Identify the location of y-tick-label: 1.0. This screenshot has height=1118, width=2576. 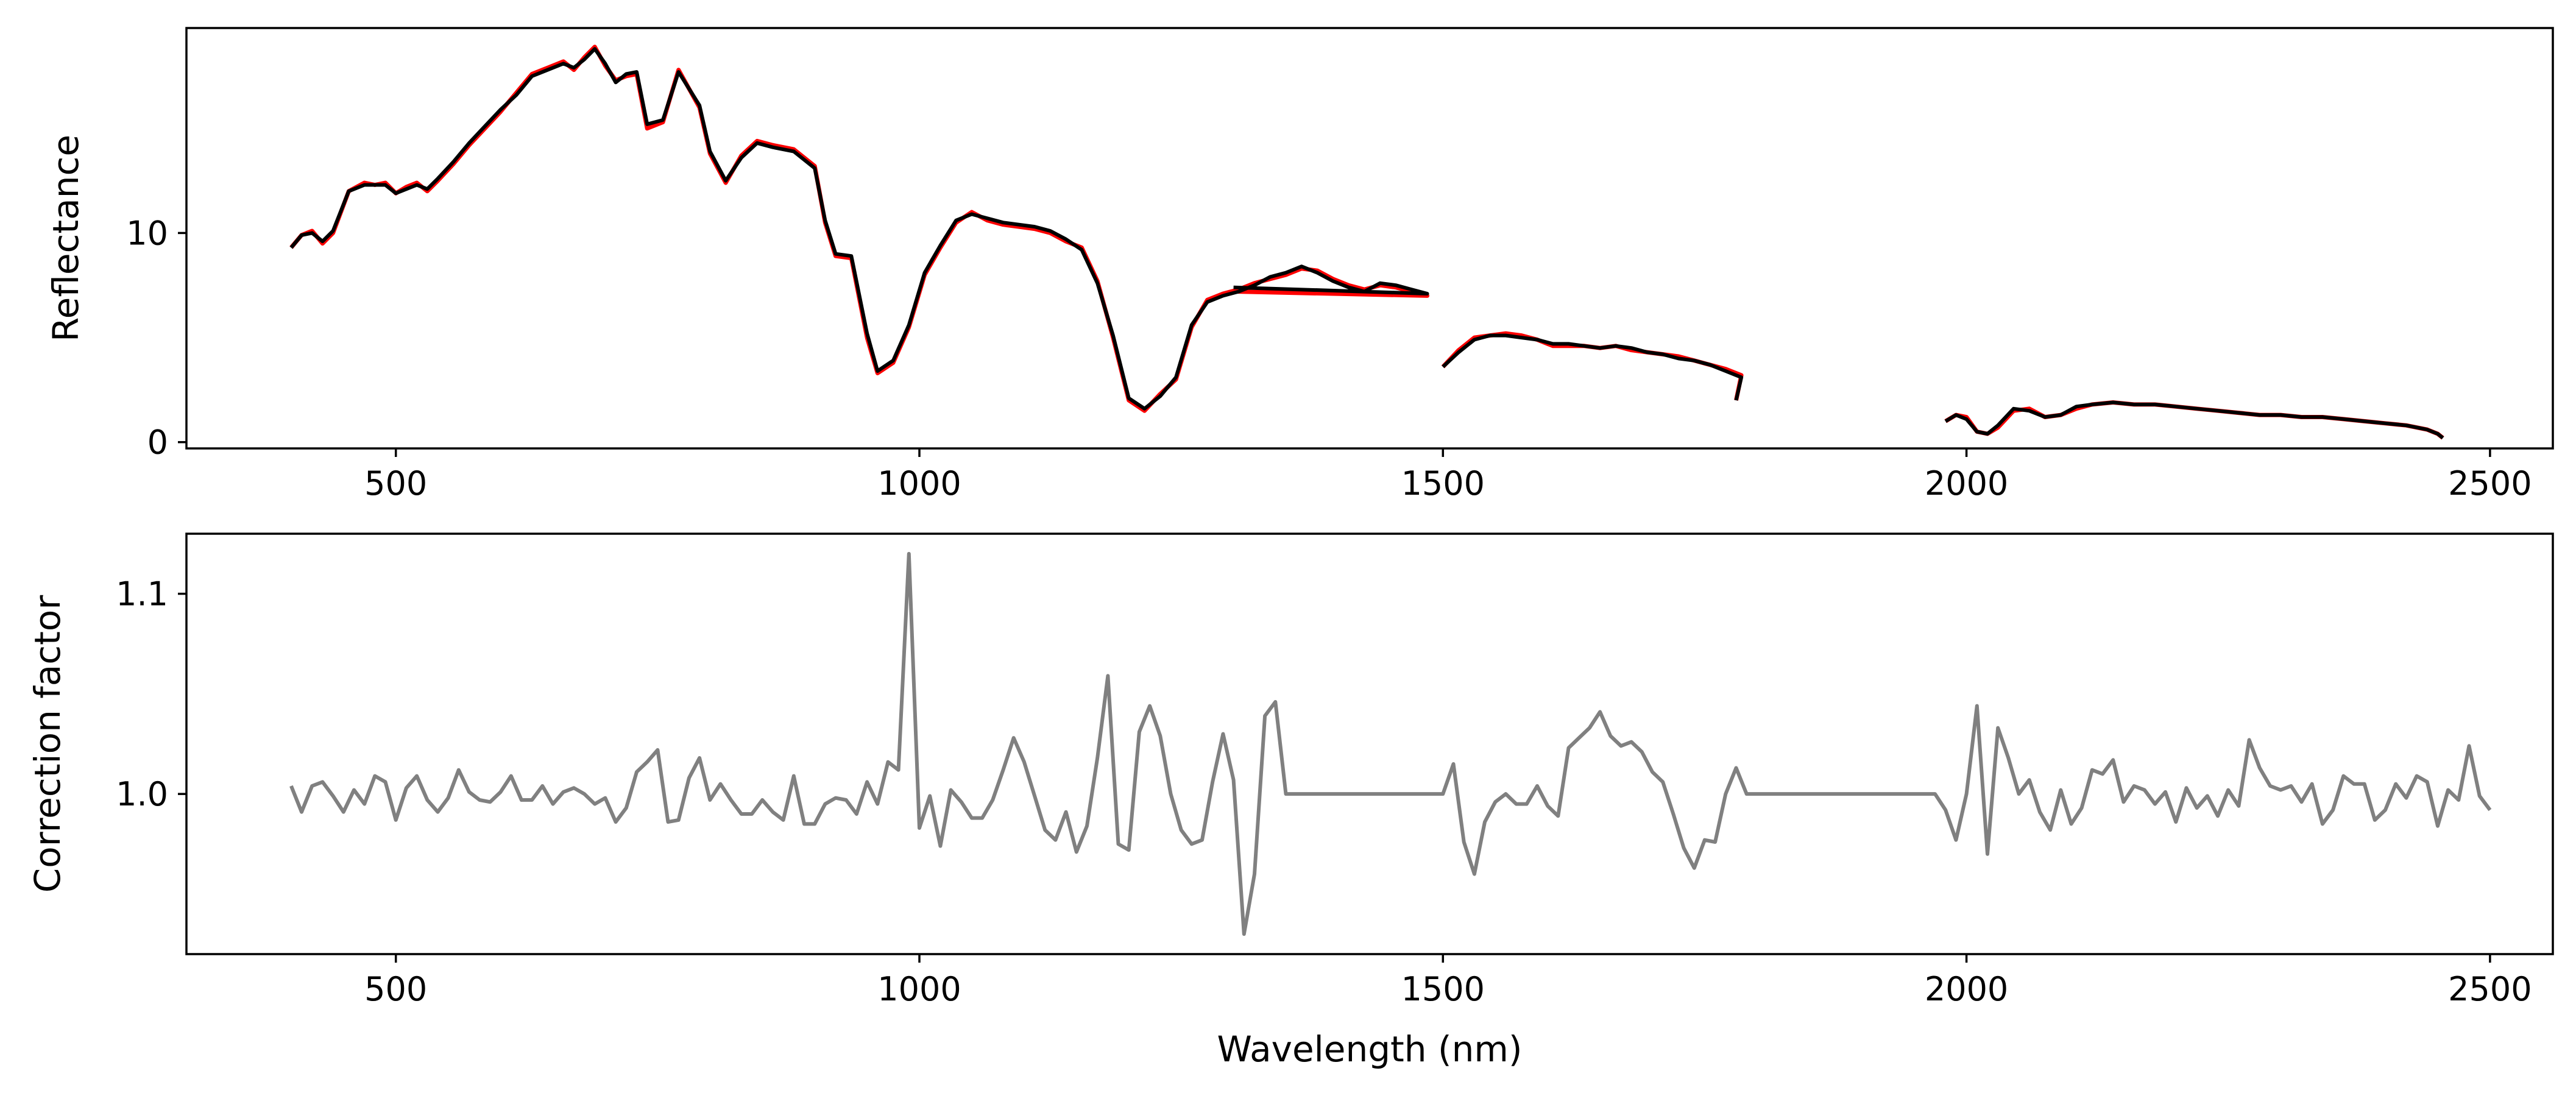
(142, 794).